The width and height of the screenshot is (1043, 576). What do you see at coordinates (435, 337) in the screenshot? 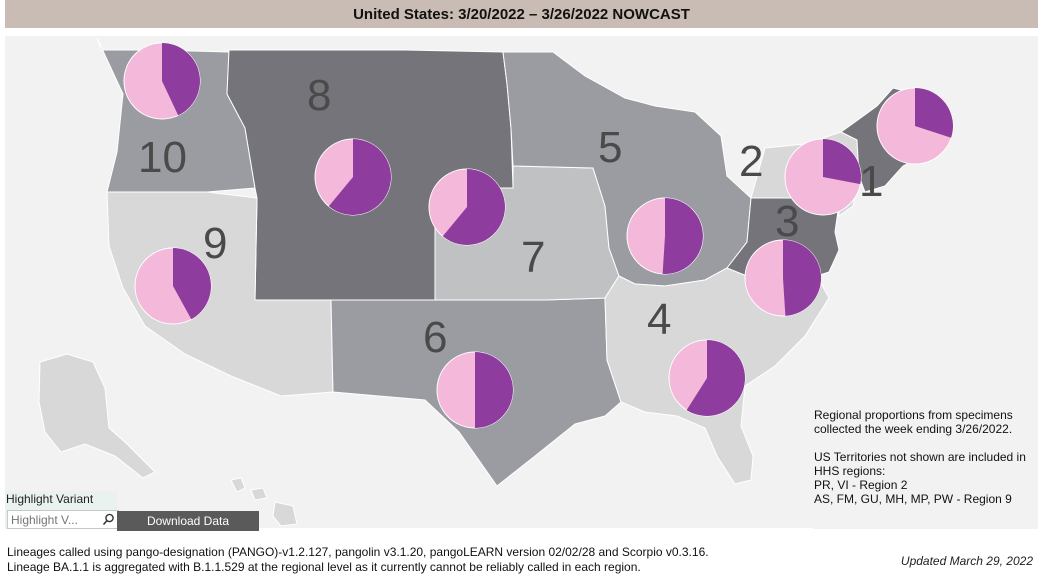
I see `region-label-6: 6` at bounding box center [435, 337].